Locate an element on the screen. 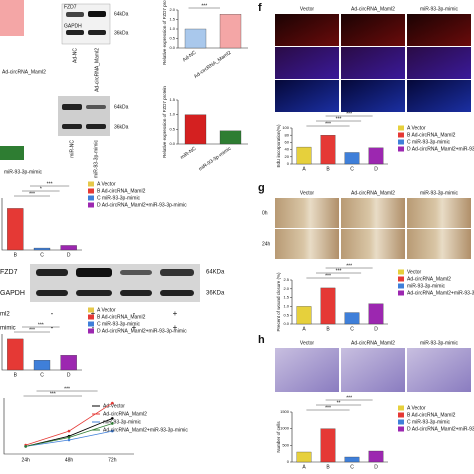  lane-label: Ad-NC is located at coordinates (75, 55).